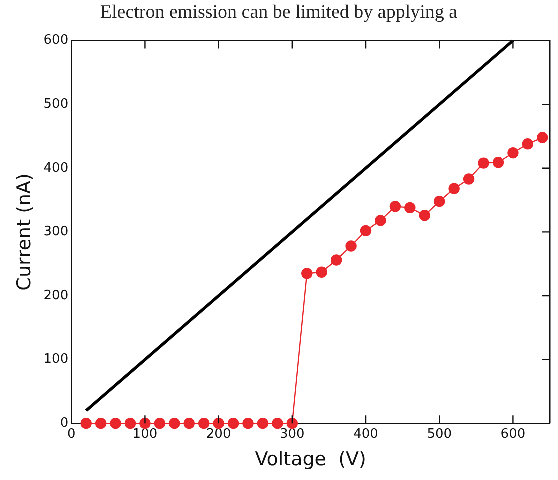 Image resolution: width=558 pixels, height=480 pixels. Describe the element at coordinates (64, 423) in the screenshot. I see `y-tick-label: 0` at that location.